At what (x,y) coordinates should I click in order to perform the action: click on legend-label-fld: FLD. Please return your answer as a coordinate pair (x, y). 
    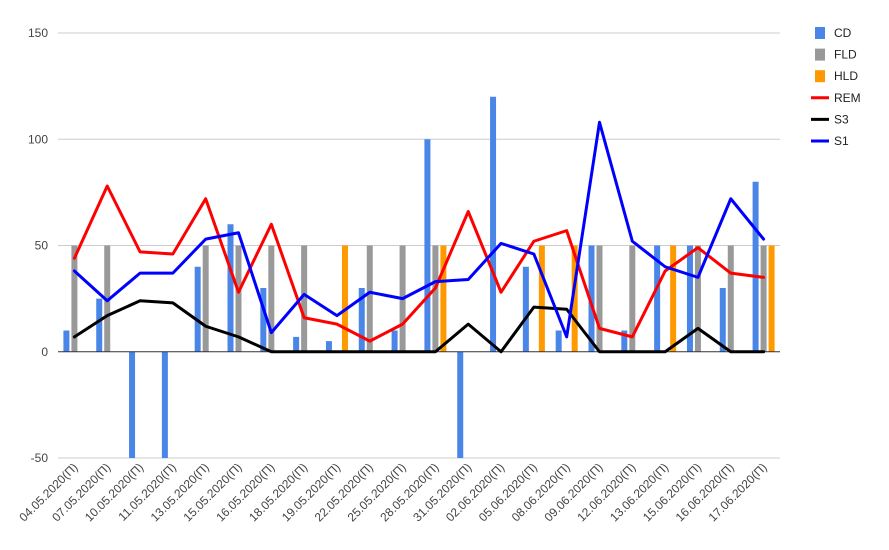
    Looking at the image, I should click on (845, 55).